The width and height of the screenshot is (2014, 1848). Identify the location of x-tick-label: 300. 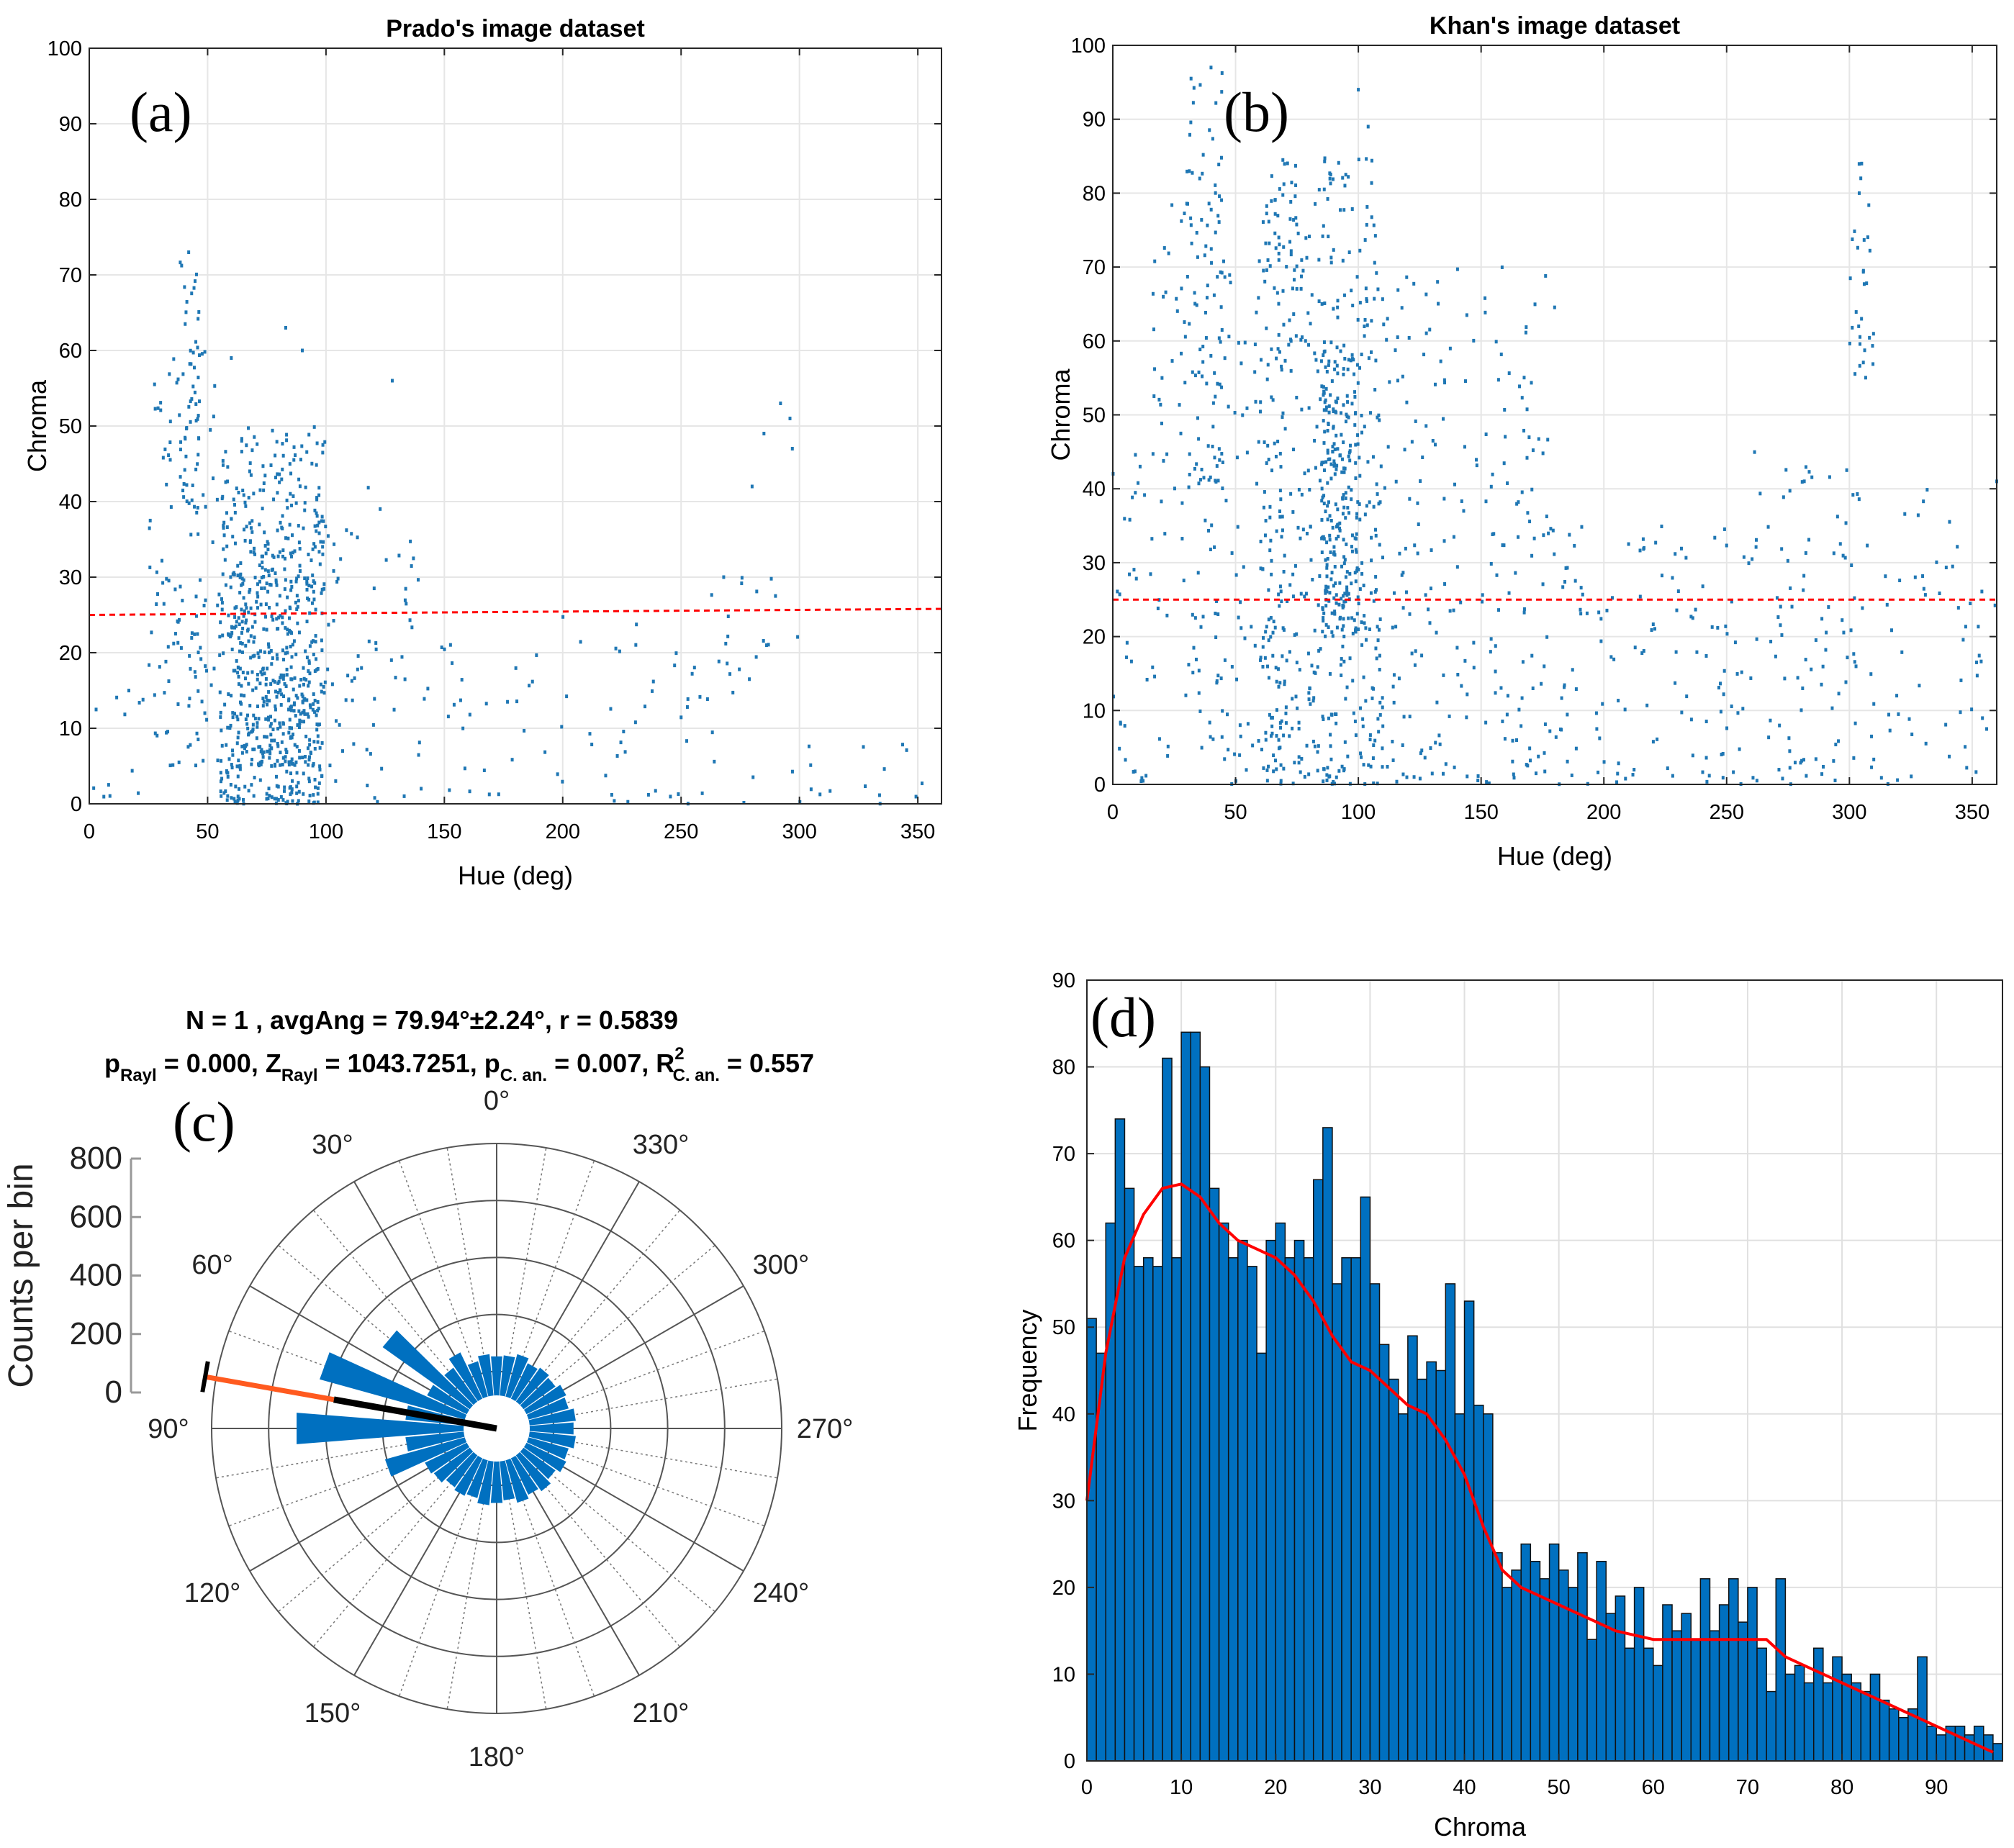
(1849, 812).